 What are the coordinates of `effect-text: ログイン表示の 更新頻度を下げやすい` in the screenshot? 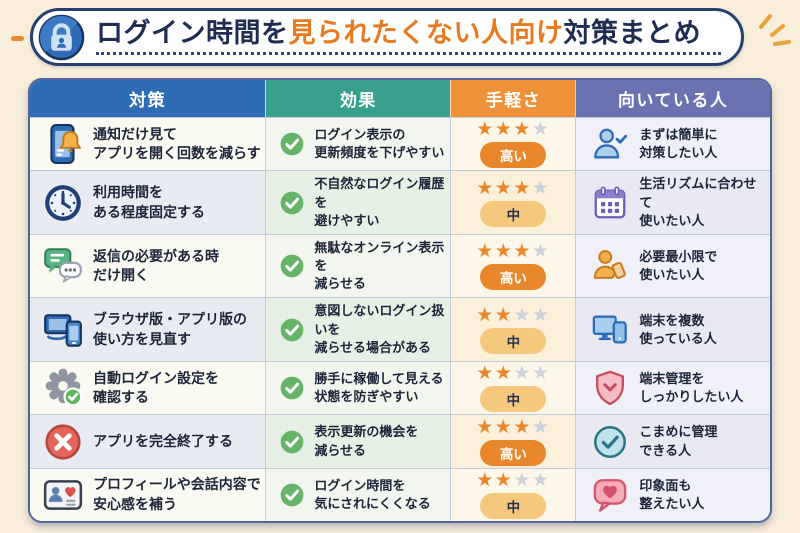 It's located at (379, 143).